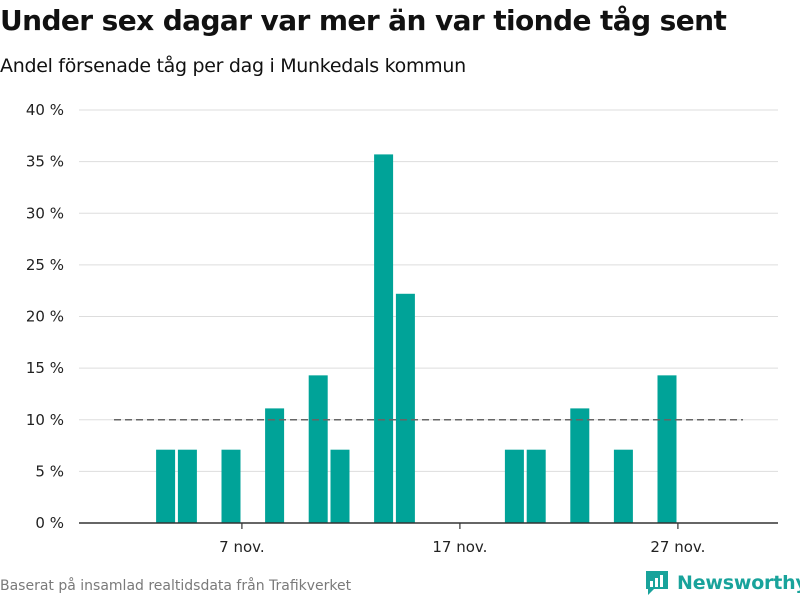 The height and width of the screenshot is (600, 800). I want to click on x-tick-label: 17 nov., so click(459, 547).